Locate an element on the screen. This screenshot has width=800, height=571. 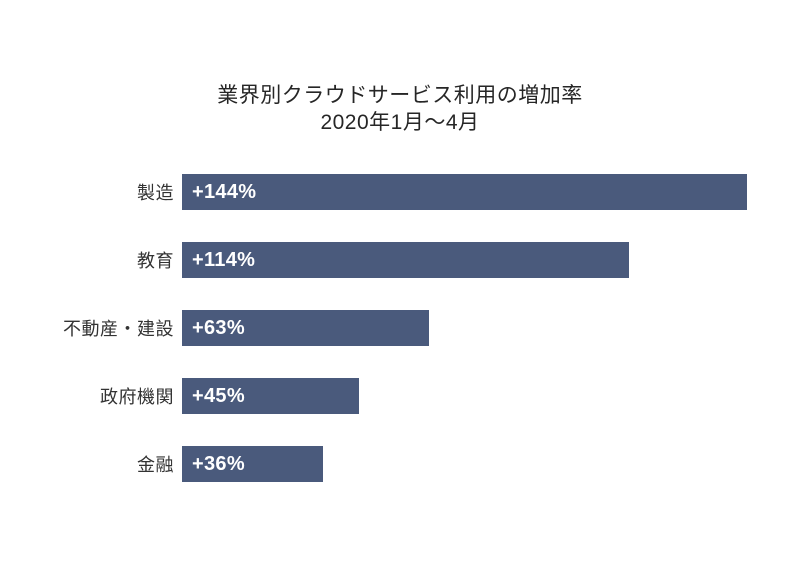
bar-row: 不動産・建設 +63% is located at coordinates (400, 328).